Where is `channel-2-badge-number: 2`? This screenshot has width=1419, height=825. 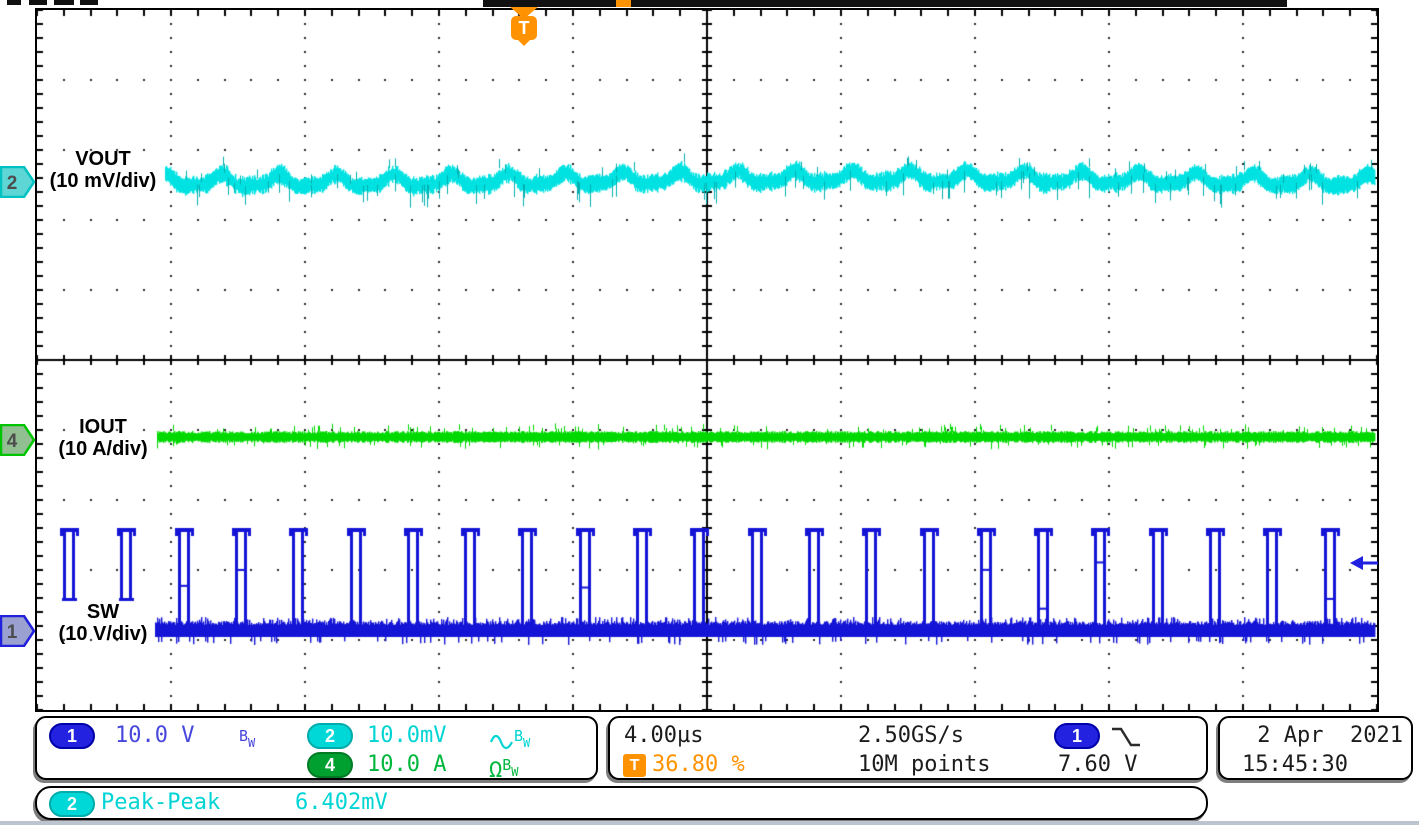
channel-2-badge-number: 2 is located at coordinates (329, 735).